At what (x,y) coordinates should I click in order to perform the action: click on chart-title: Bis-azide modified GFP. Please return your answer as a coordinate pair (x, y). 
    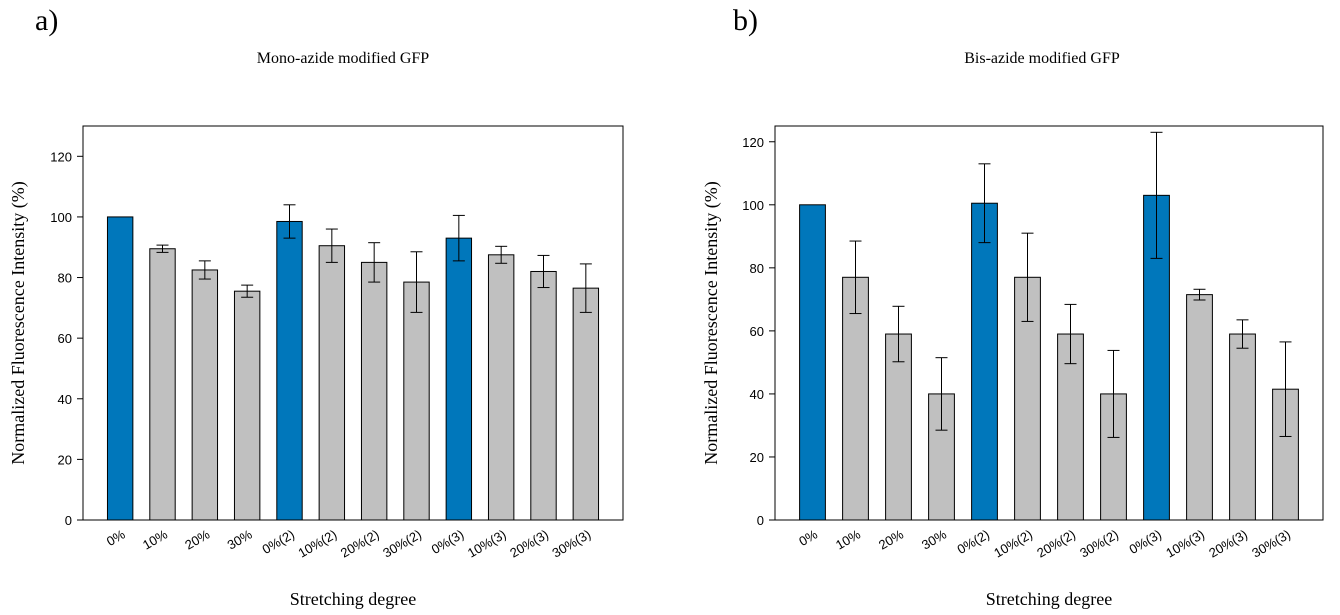
    Looking at the image, I should click on (1042, 58).